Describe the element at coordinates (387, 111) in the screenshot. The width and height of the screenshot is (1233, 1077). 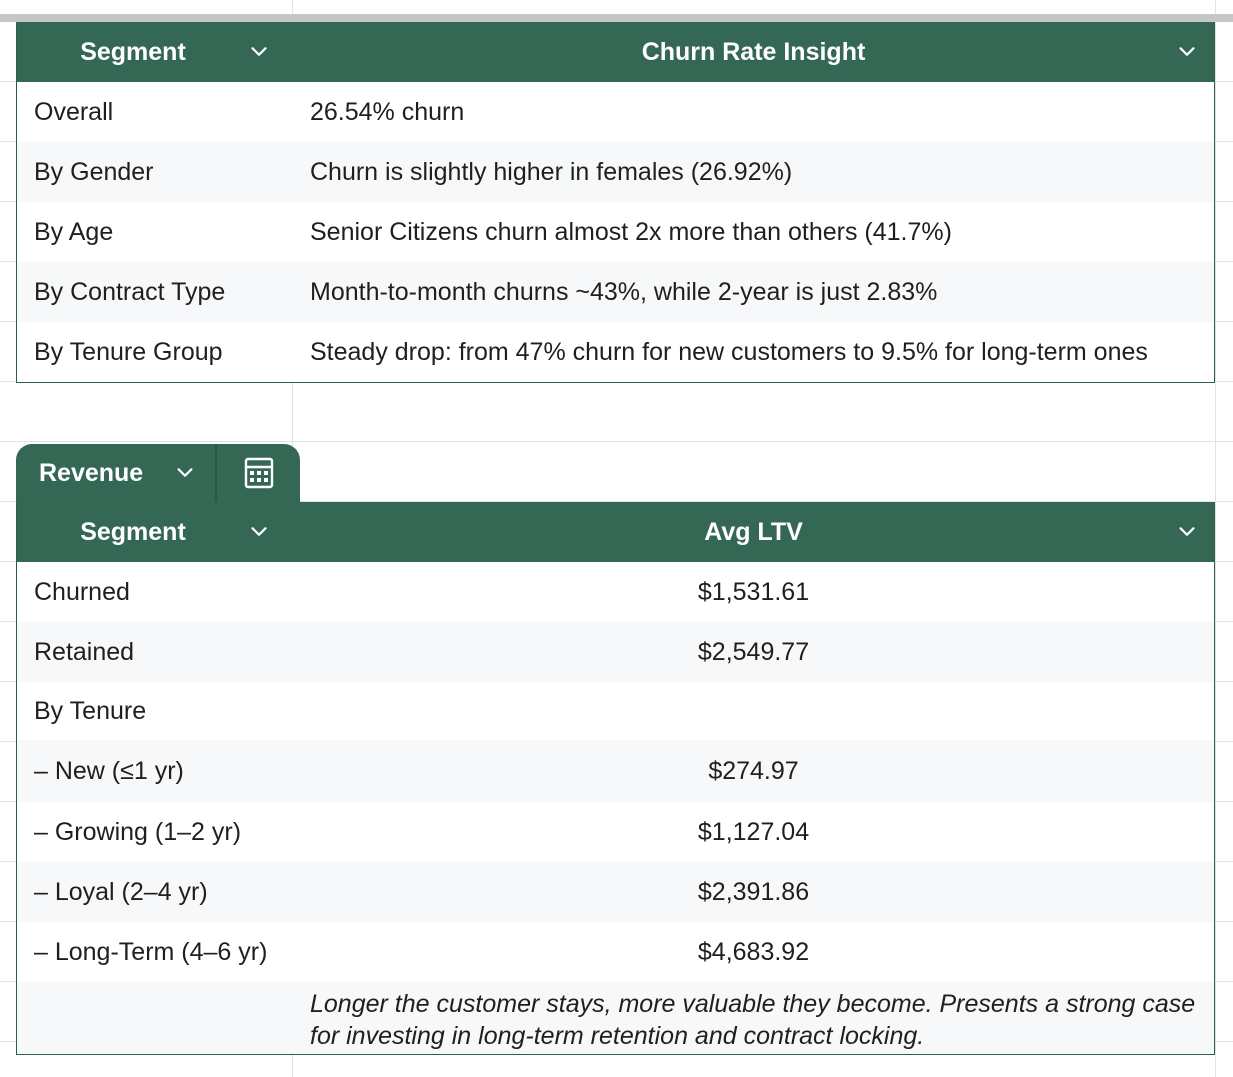
I see `insight-cell: 26.54% churn` at that location.